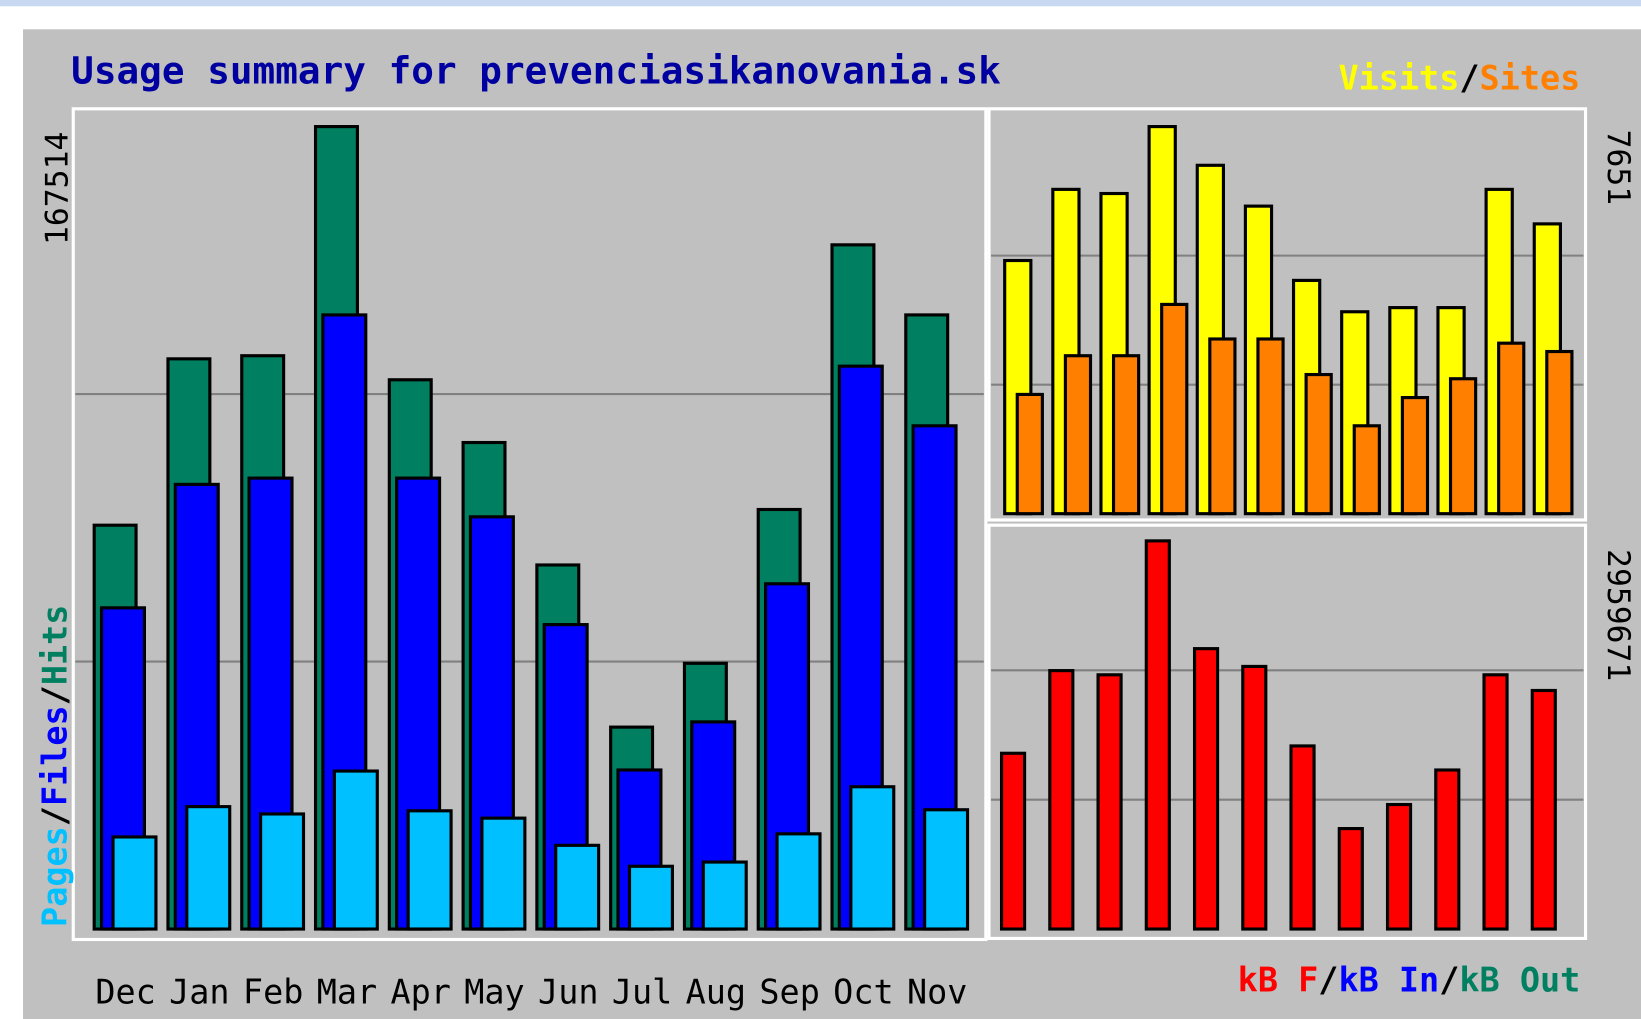 This screenshot has height=1019, width=1641. What do you see at coordinates (642, 991) in the screenshot?
I see `x-tick-label: Jul` at bounding box center [642, 991].